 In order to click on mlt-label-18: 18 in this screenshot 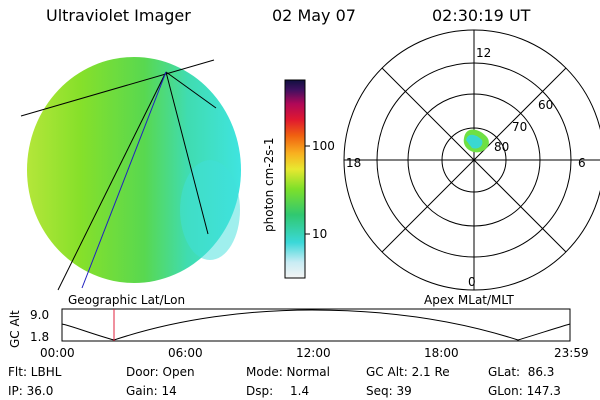, I will do `click(354, 163)`.